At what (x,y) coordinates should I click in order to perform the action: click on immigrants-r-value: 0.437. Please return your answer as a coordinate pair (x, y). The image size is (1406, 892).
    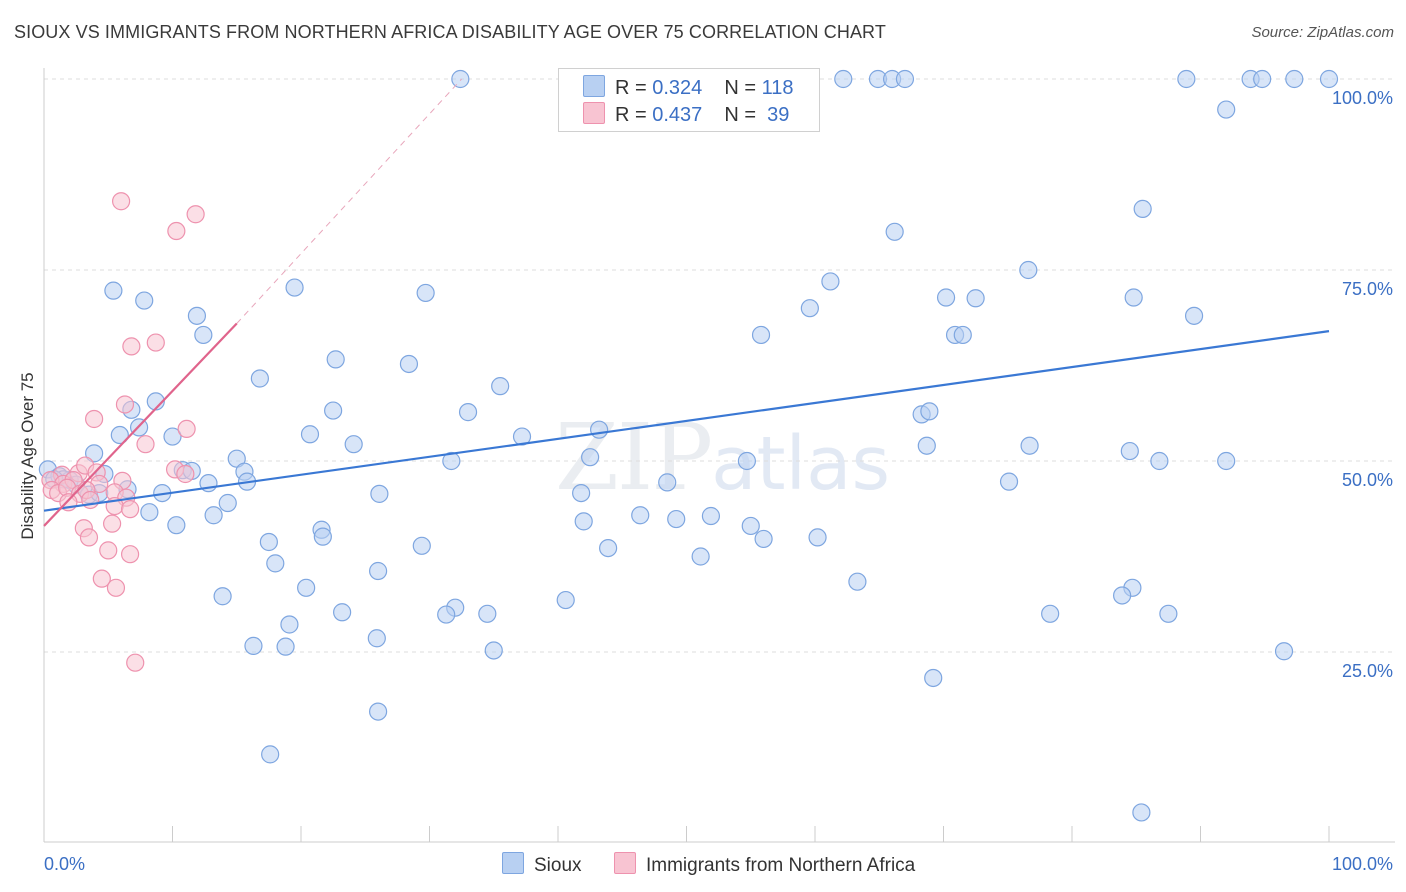
    Looking at the image, I should click on (677, 115).